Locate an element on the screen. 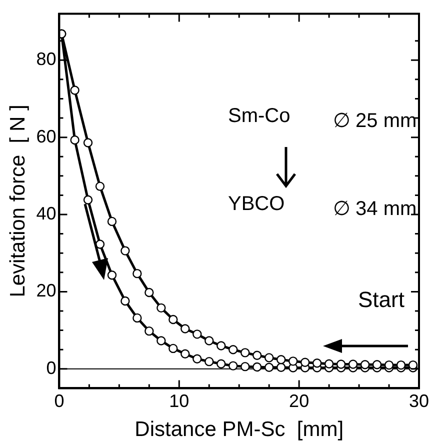 Image resolution: width=433 pixels, height=447 pixels. annotation: ∅ 25 mm is located at coordinates (375, 121).